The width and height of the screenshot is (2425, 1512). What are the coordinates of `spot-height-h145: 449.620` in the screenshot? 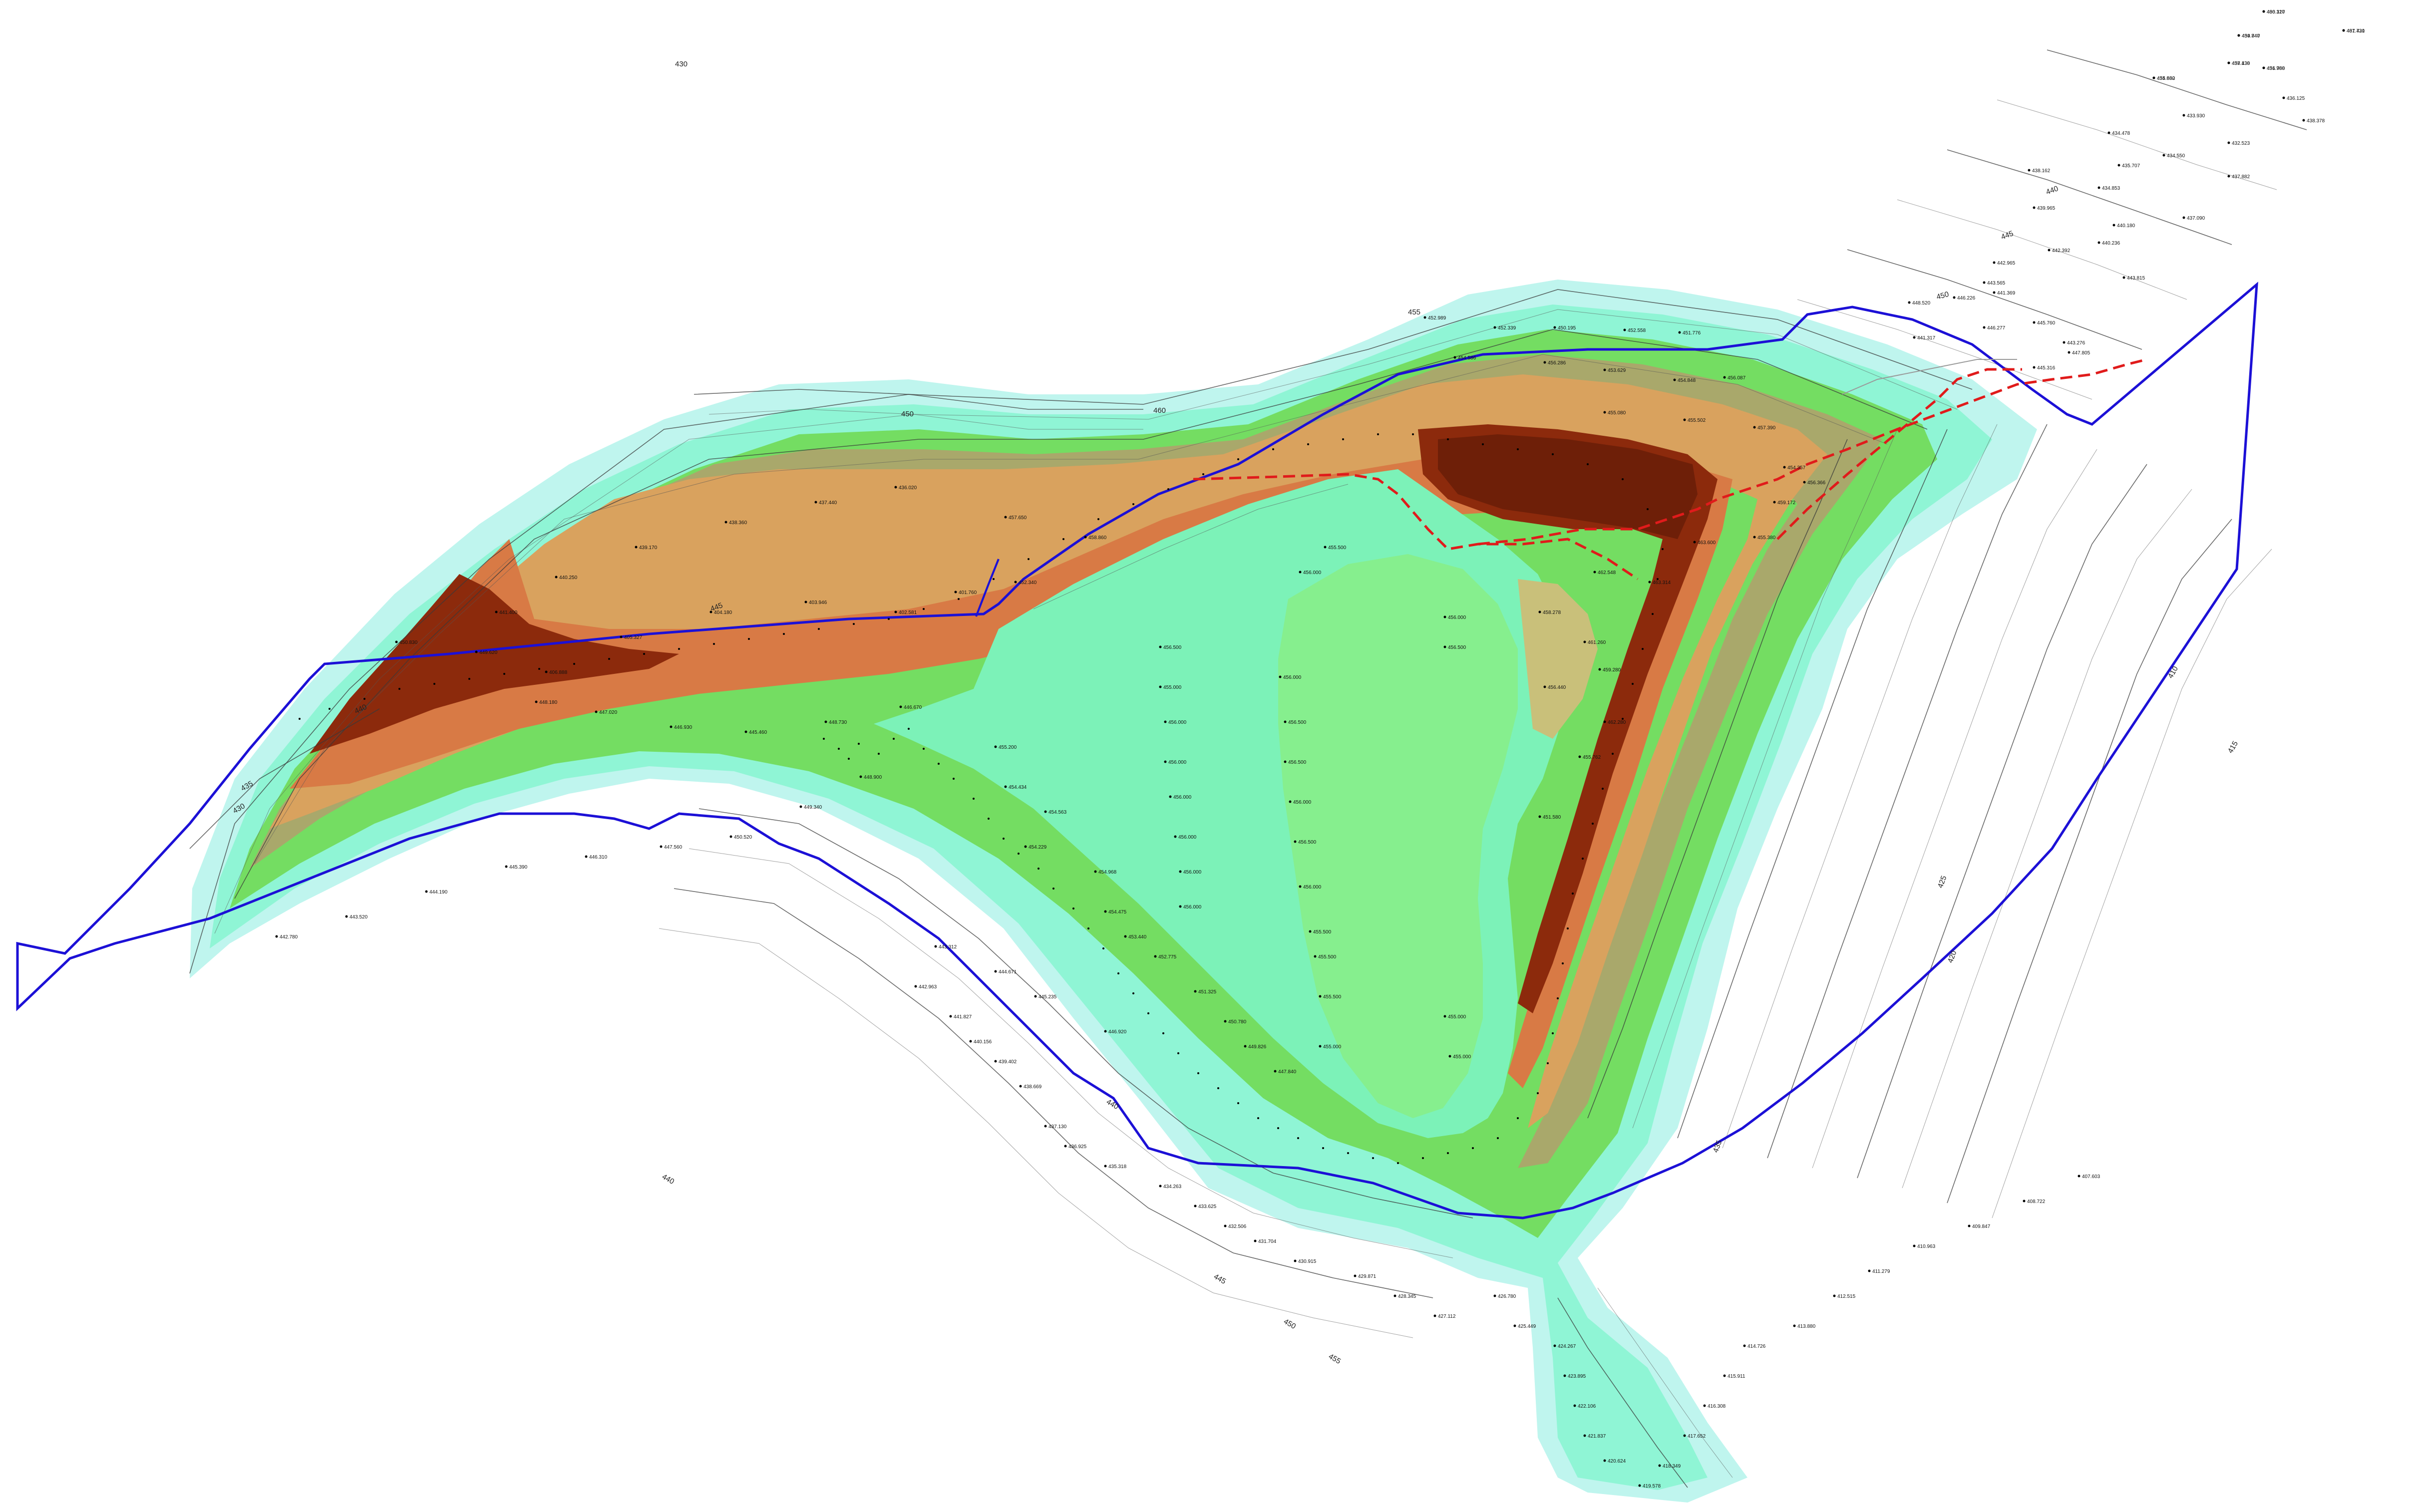 It's located at (489, 652).